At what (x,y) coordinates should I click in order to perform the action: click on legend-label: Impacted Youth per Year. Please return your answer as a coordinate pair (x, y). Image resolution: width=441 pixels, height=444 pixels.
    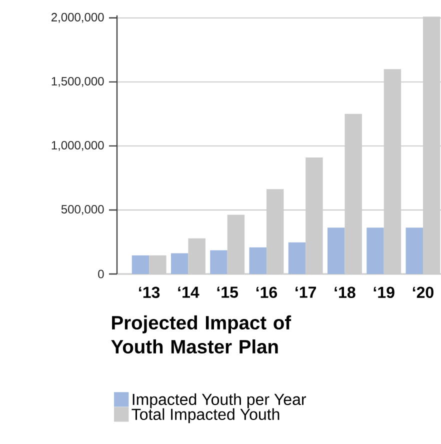
    Looking at the image, I should click on (219, 400).